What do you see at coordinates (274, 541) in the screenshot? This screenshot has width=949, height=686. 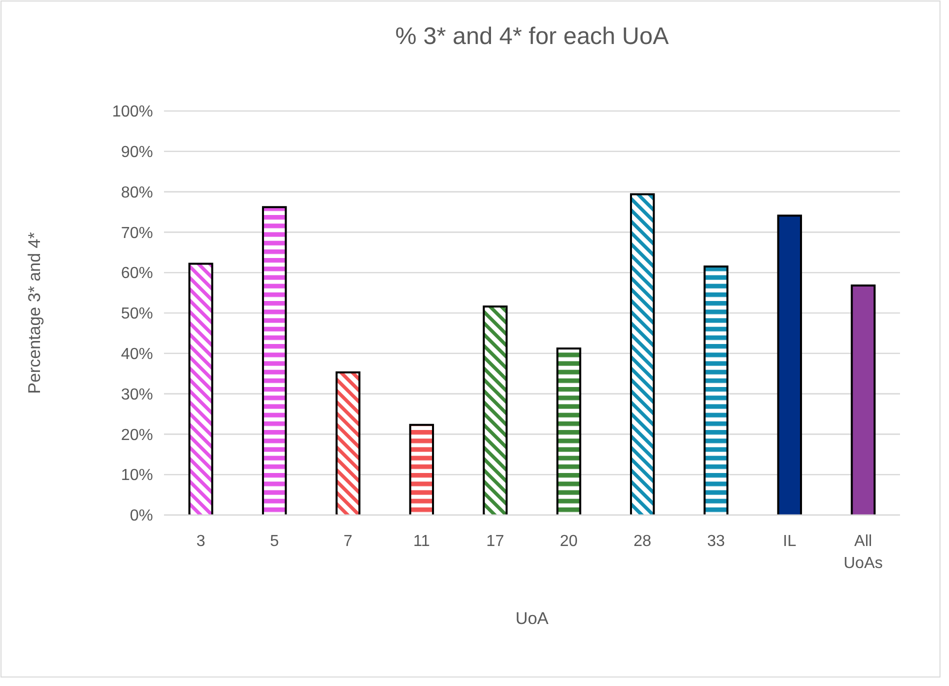 I see `x-tick-label: 5` at bounding box center [274, 541].